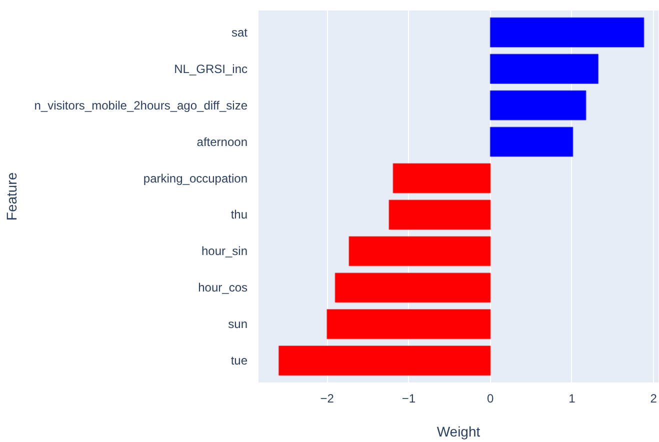 The image size is (659, 442). Describe the element at coordinates (11, 196) in the screenshot. I see `y-axis-title: Feature` at that location.